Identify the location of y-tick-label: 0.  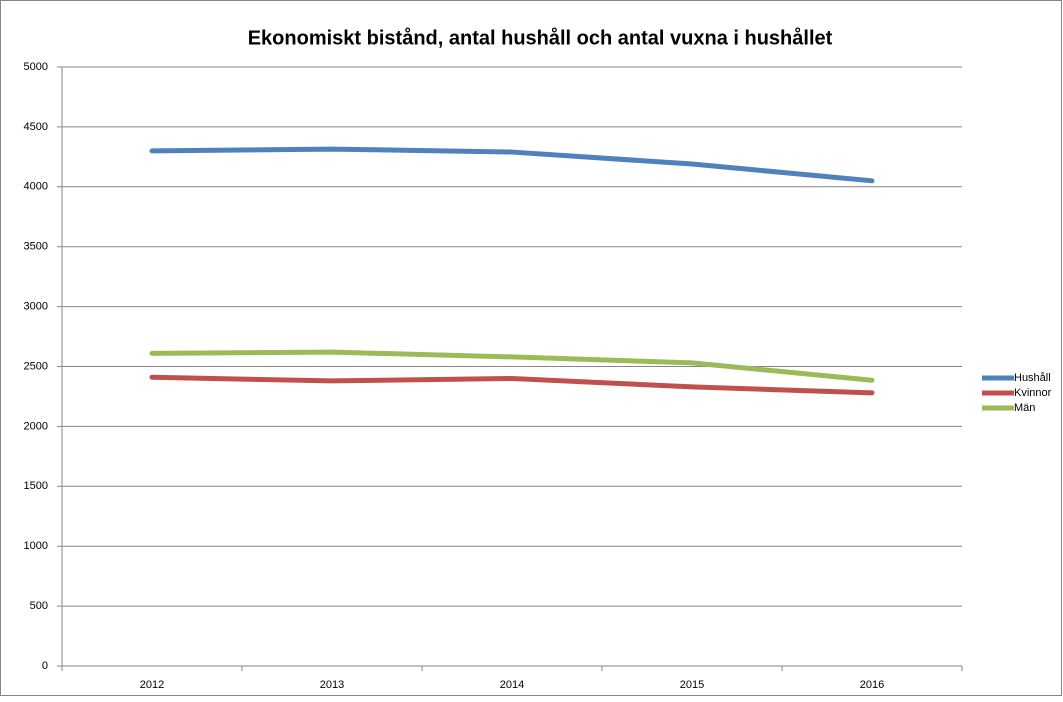
(45, 666).